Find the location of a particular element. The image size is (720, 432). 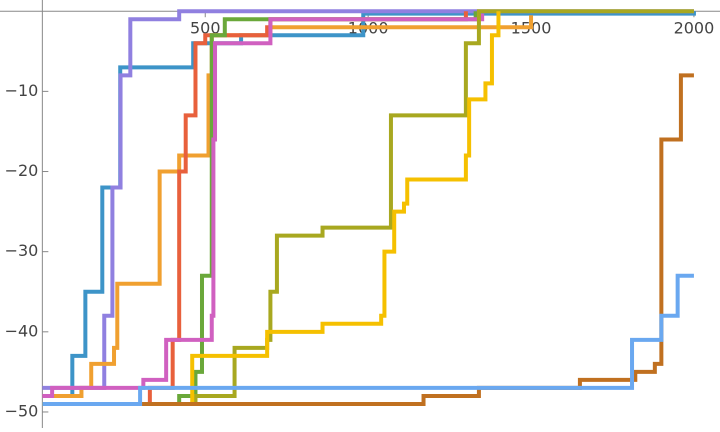

y-tick-label: −40 is located at coordinates (22, 330).